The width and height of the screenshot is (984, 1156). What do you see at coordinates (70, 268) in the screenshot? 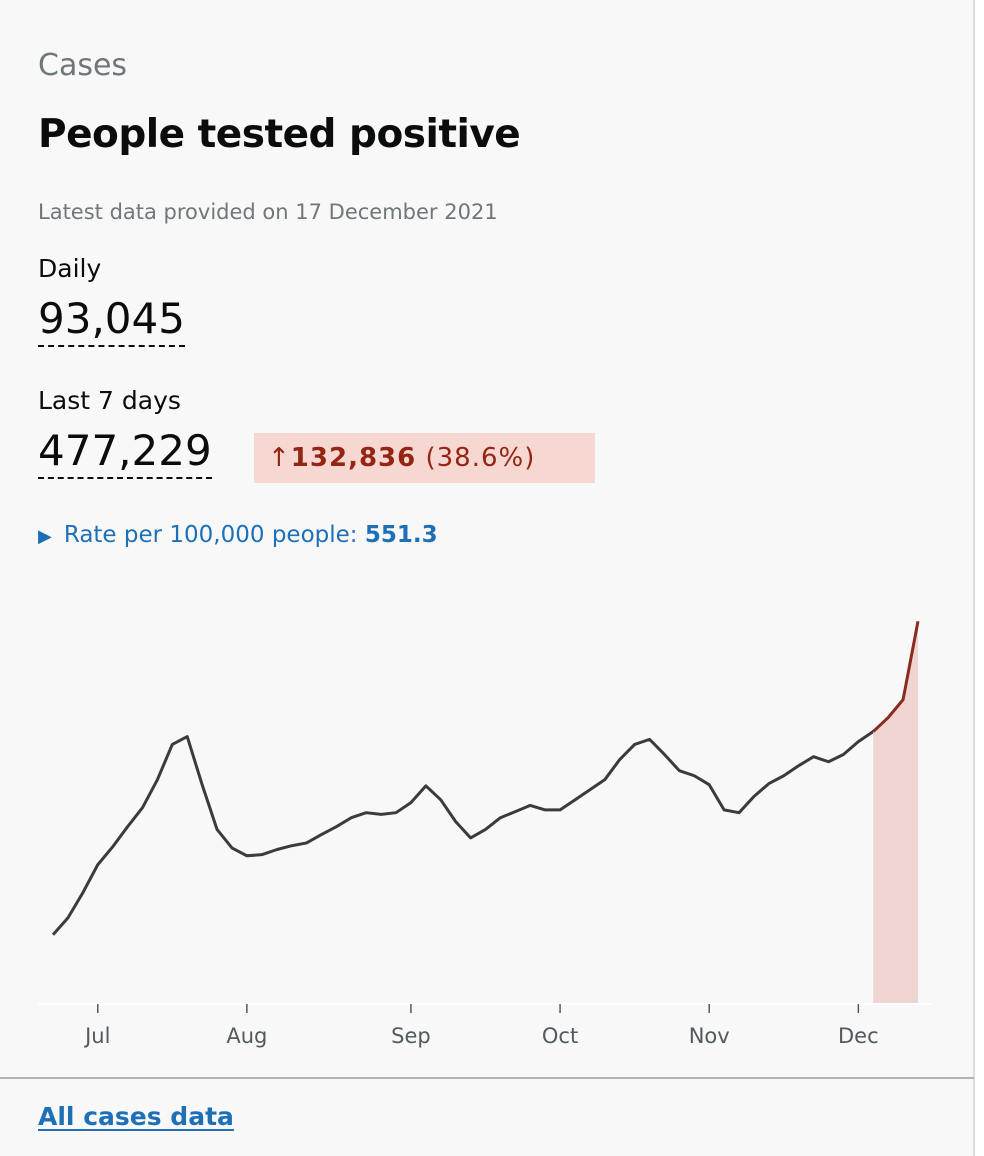
I see `daily-label: Daily` at bounding box center [70, 268].